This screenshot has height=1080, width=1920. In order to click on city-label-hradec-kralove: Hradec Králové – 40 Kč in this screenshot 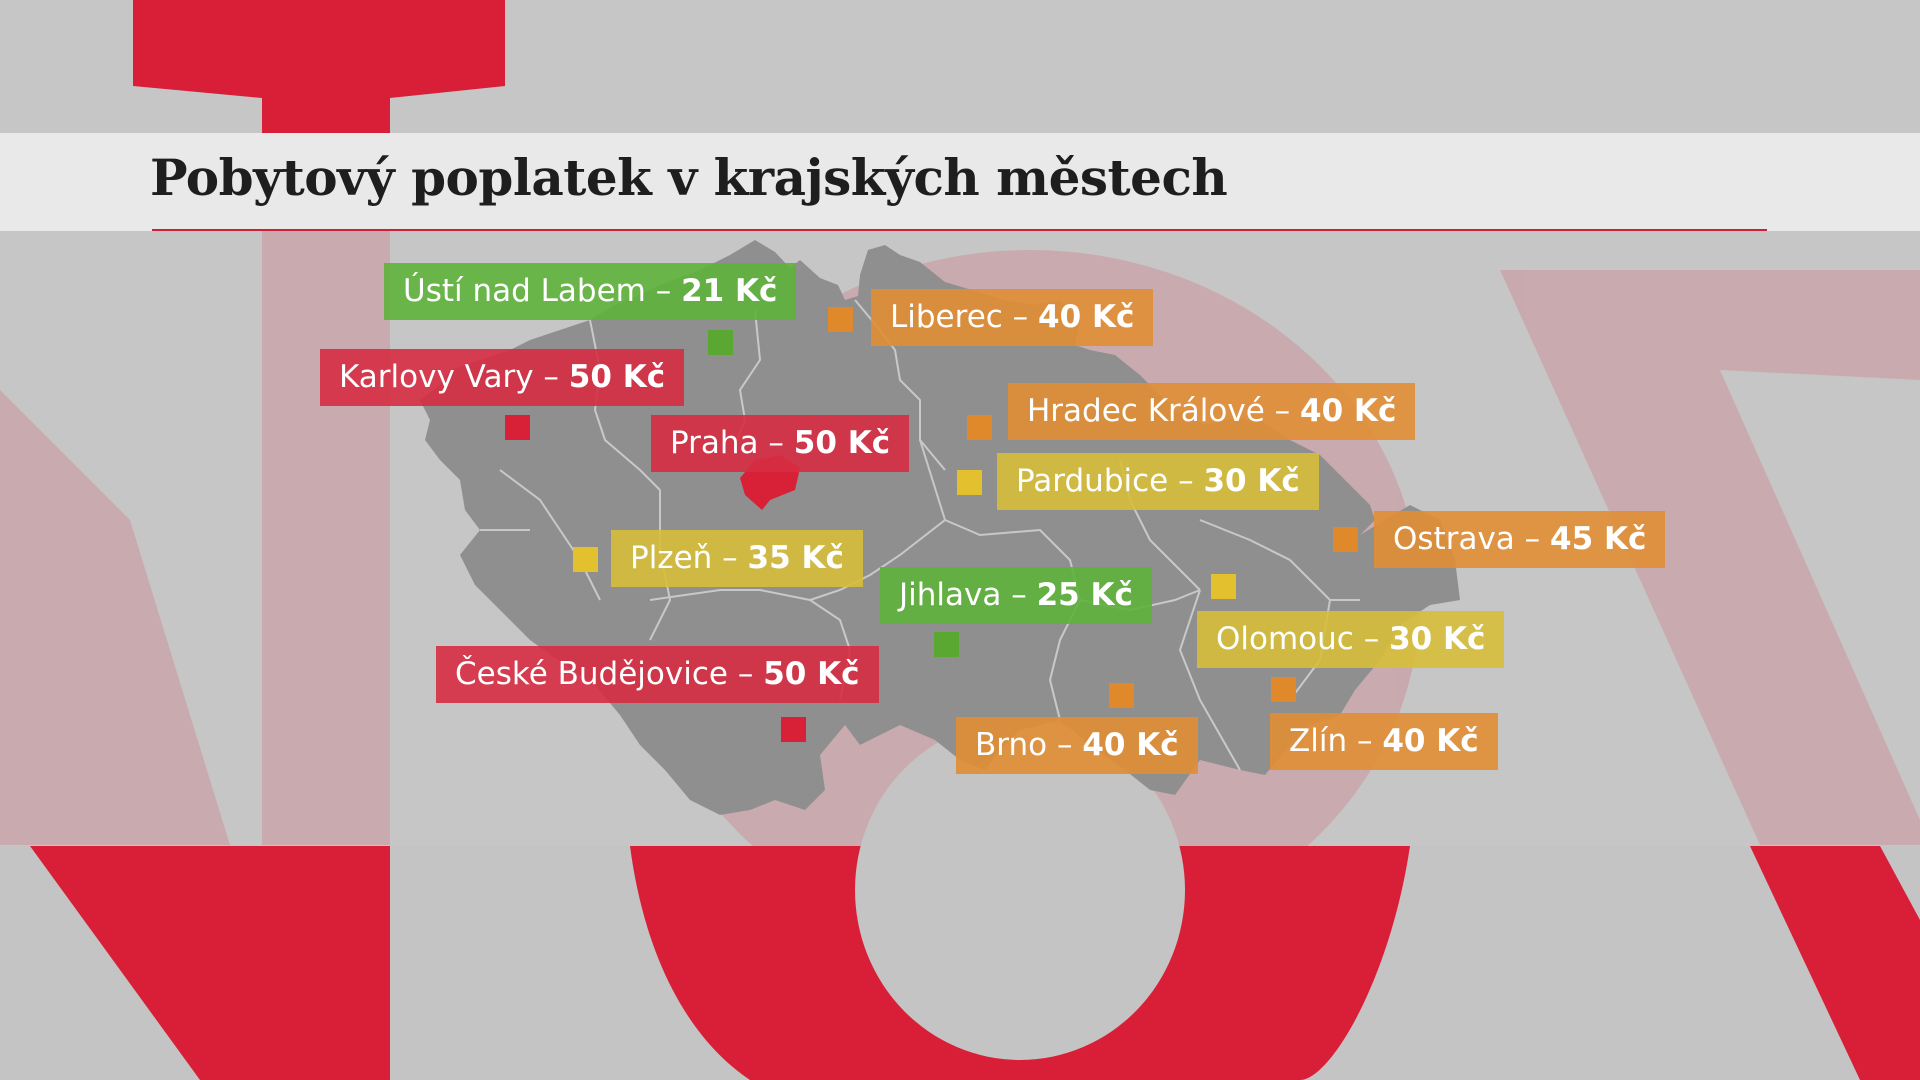, I will do `click(1212, 411)`.